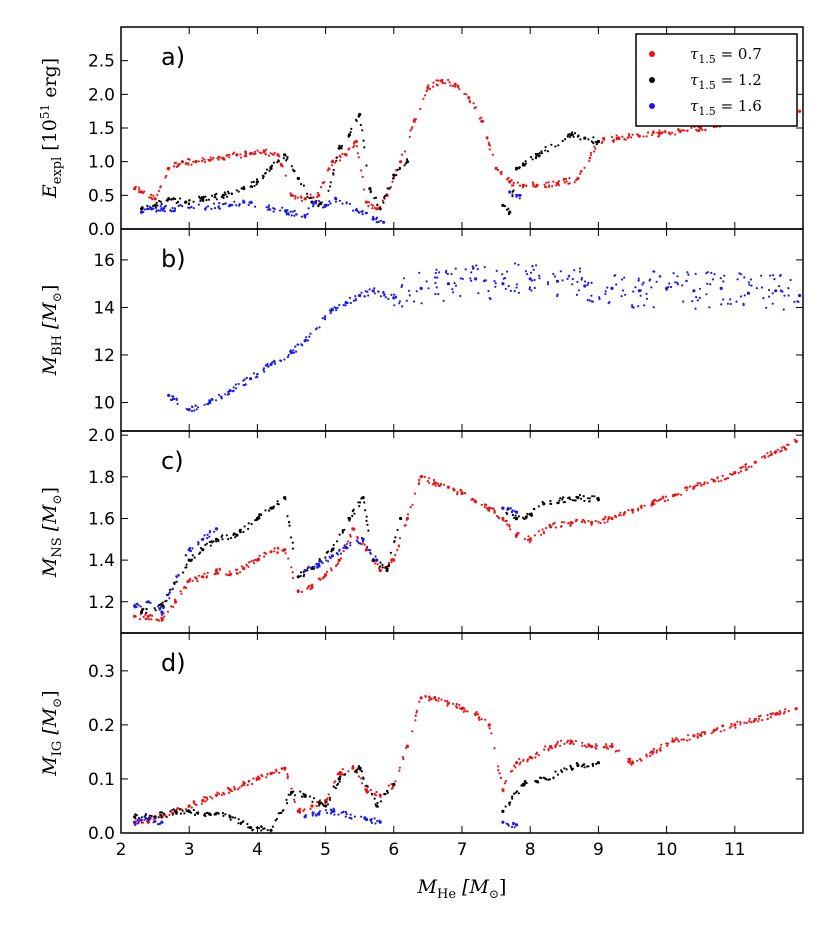 Image resolution: width=830 pixels, height=928 pixels. I want to click on x-tick-label: 7, so click(462, 850).